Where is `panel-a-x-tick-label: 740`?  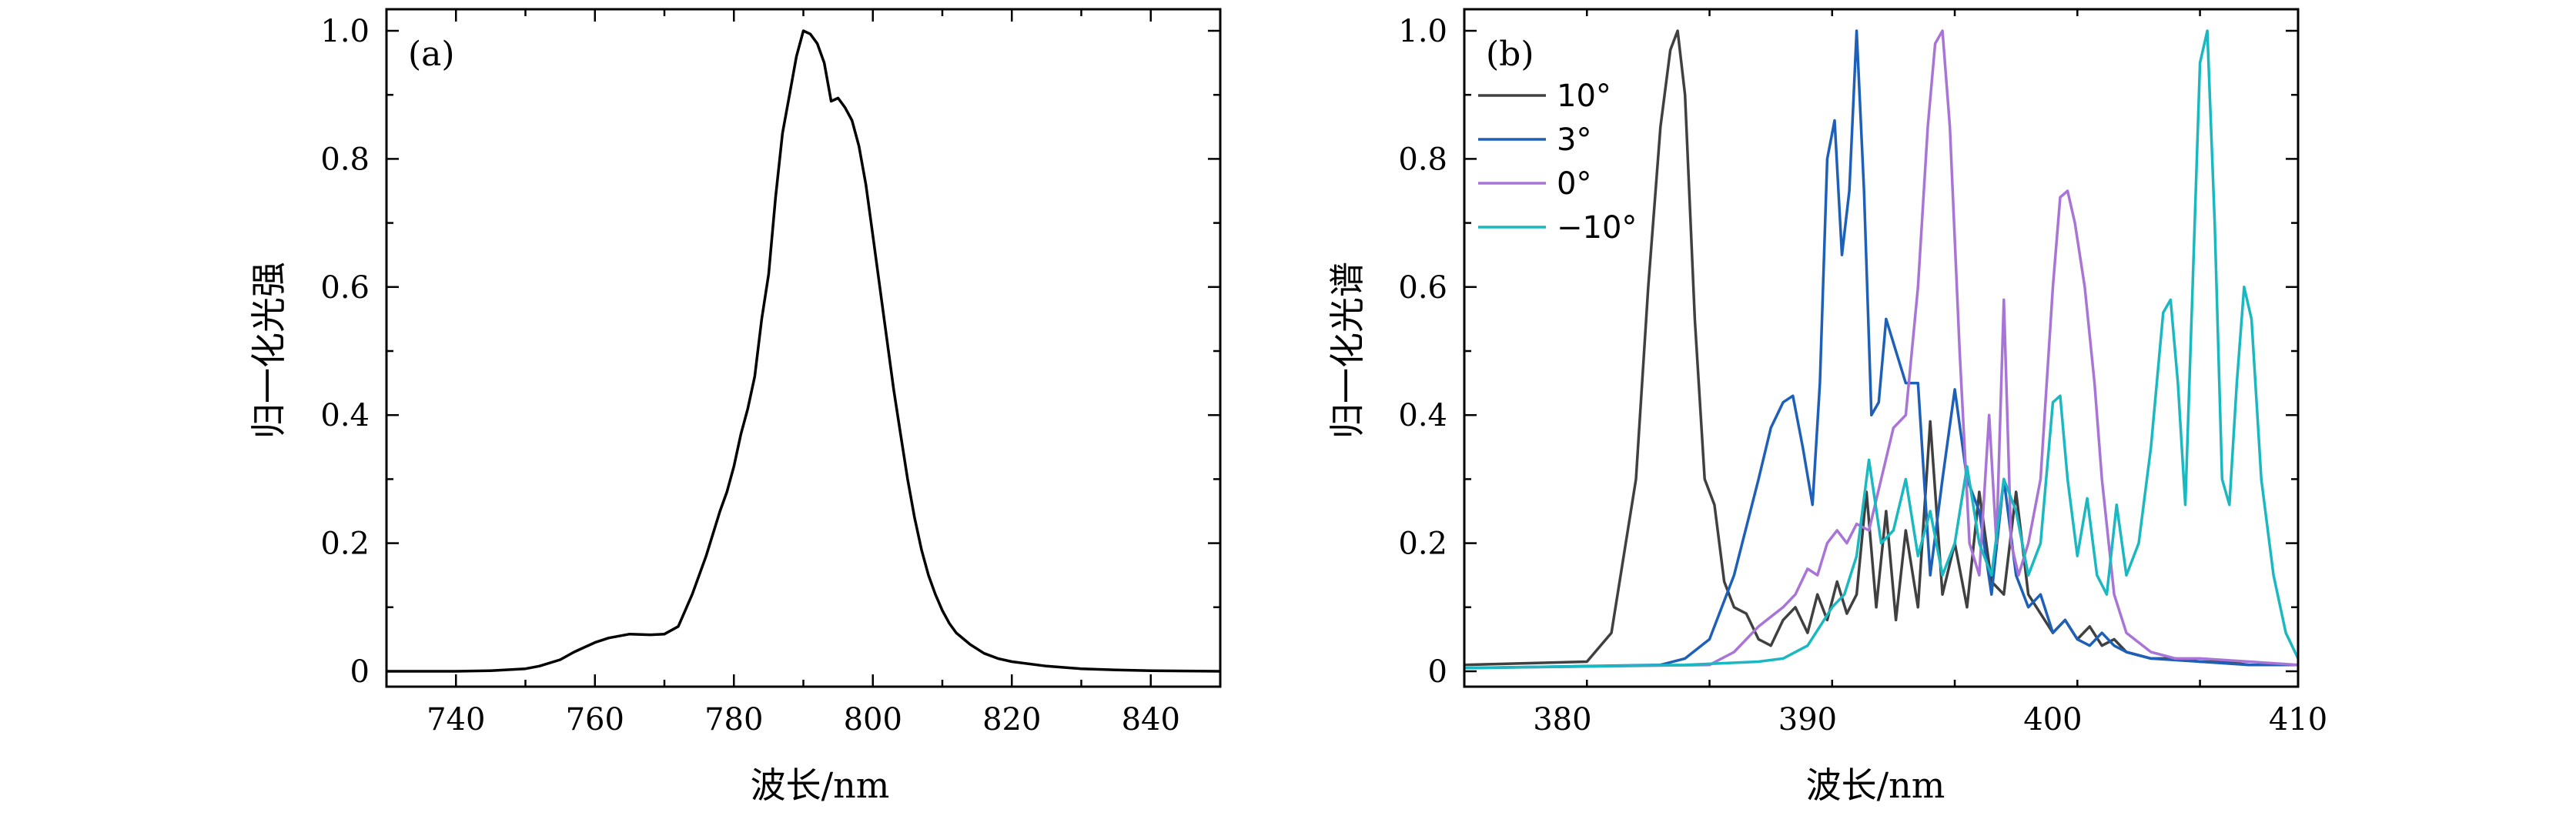 panel-a-x-tick-label: 740 is located at coordinates (456, 719).